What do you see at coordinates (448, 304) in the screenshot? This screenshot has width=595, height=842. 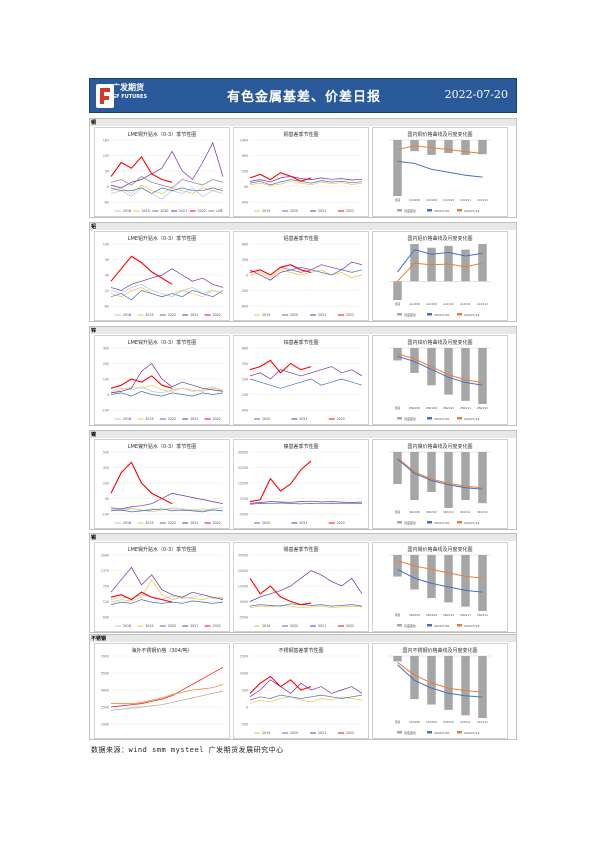 I see `x-tick-label: AL2210` at bounding box center [448, 304].